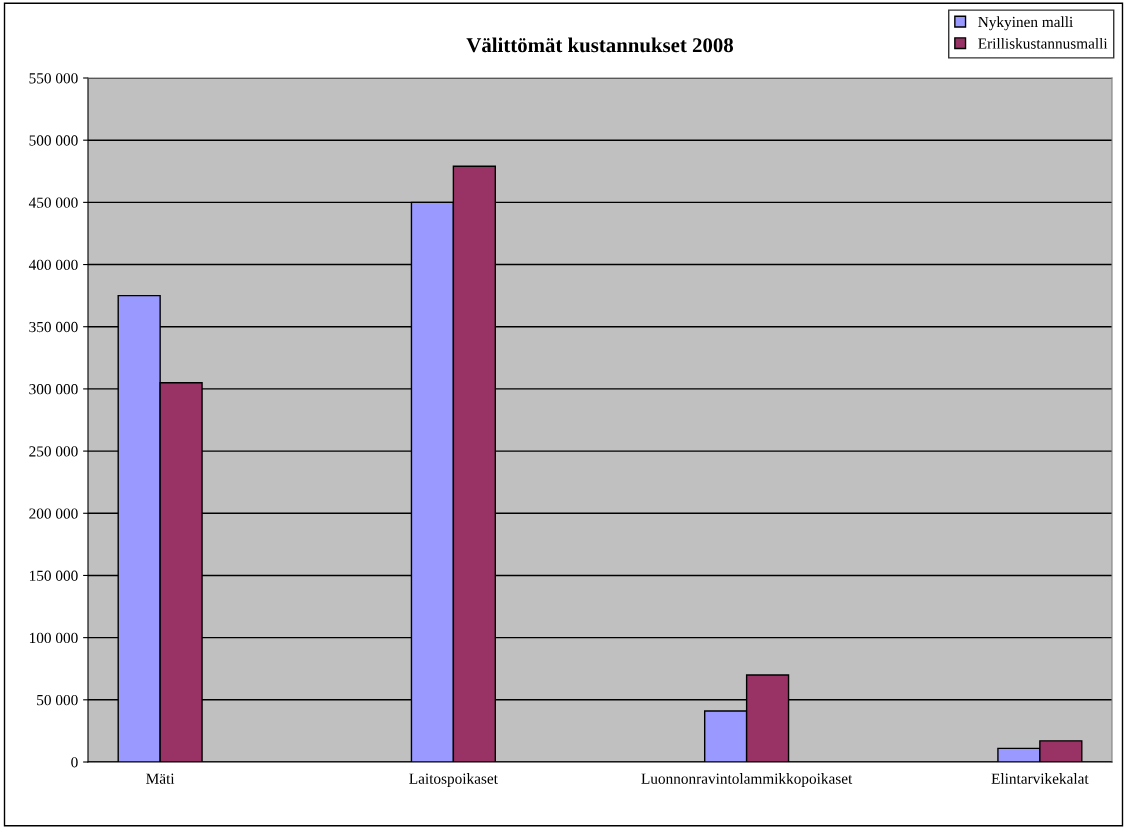 Image resolution: width=1127 pixels, height=829 pixels. What do you see at coordinates (53, 78) in the screenshot?
I see `y-tick-label: 550 000` at bounding box center [53, 78].